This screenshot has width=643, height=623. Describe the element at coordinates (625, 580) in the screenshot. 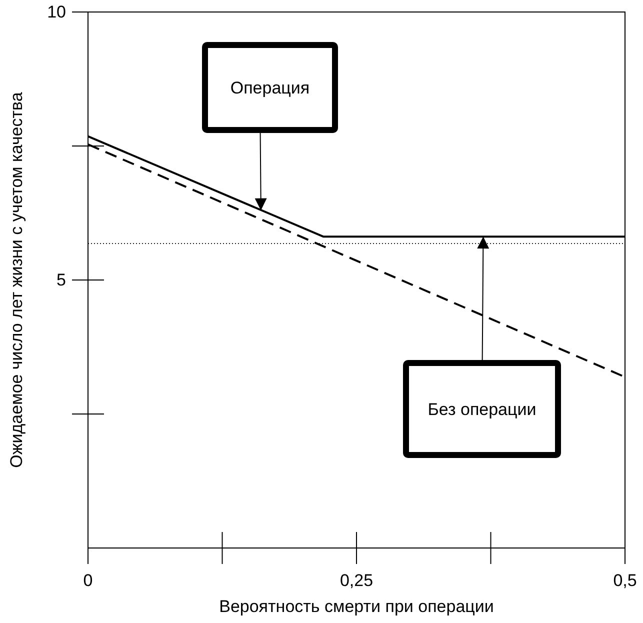

I see `x-tick-label: 0,5` at that location.